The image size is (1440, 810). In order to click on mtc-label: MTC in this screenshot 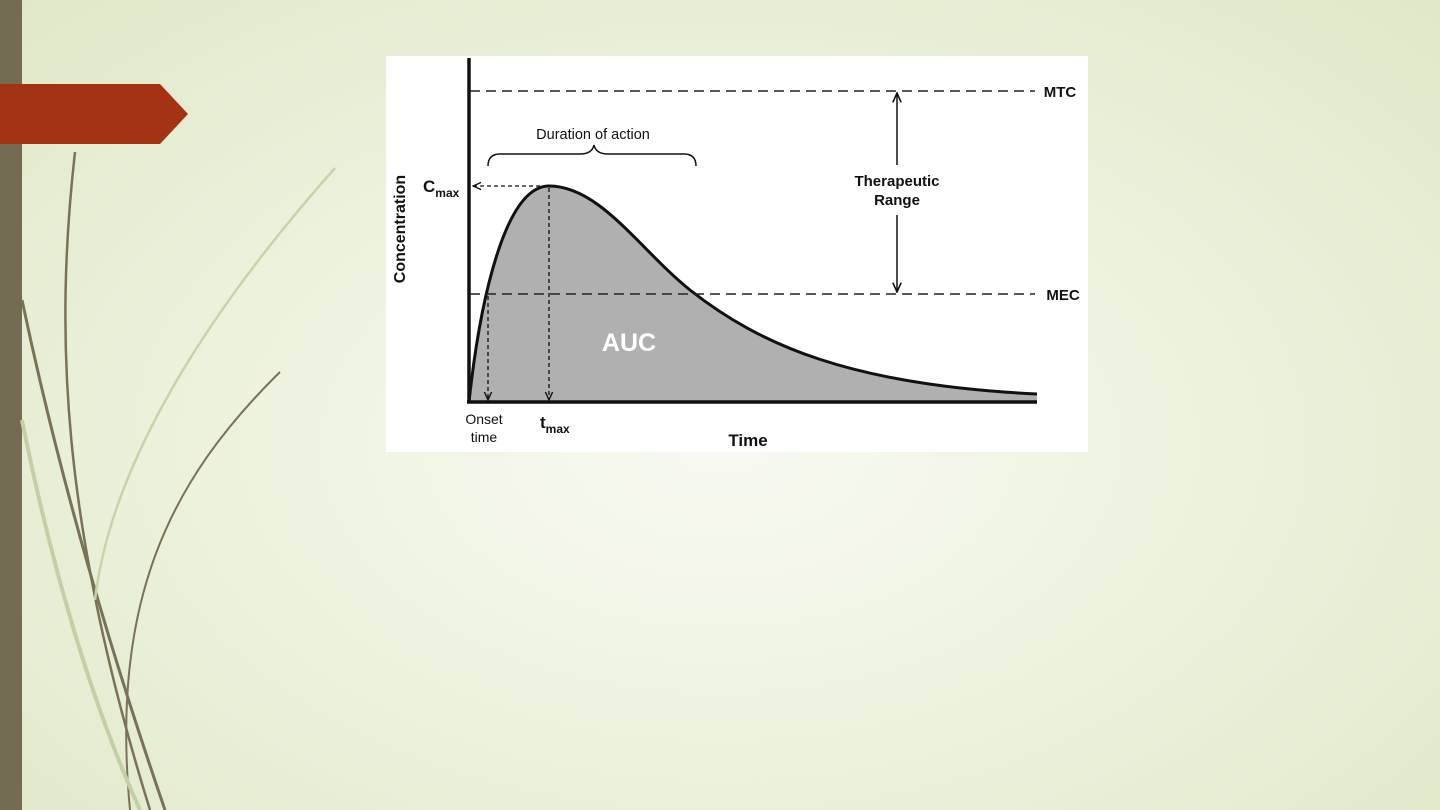, I will do `click(1060, 92)`.